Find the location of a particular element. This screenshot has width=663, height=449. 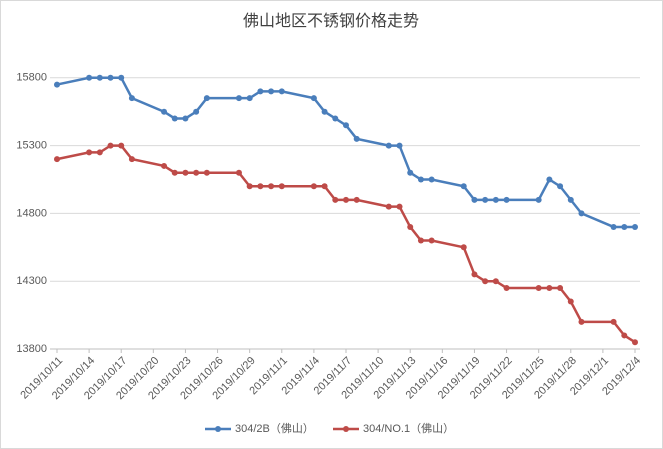

y-tick-label: 14800 is located at coordinates (31, 213).